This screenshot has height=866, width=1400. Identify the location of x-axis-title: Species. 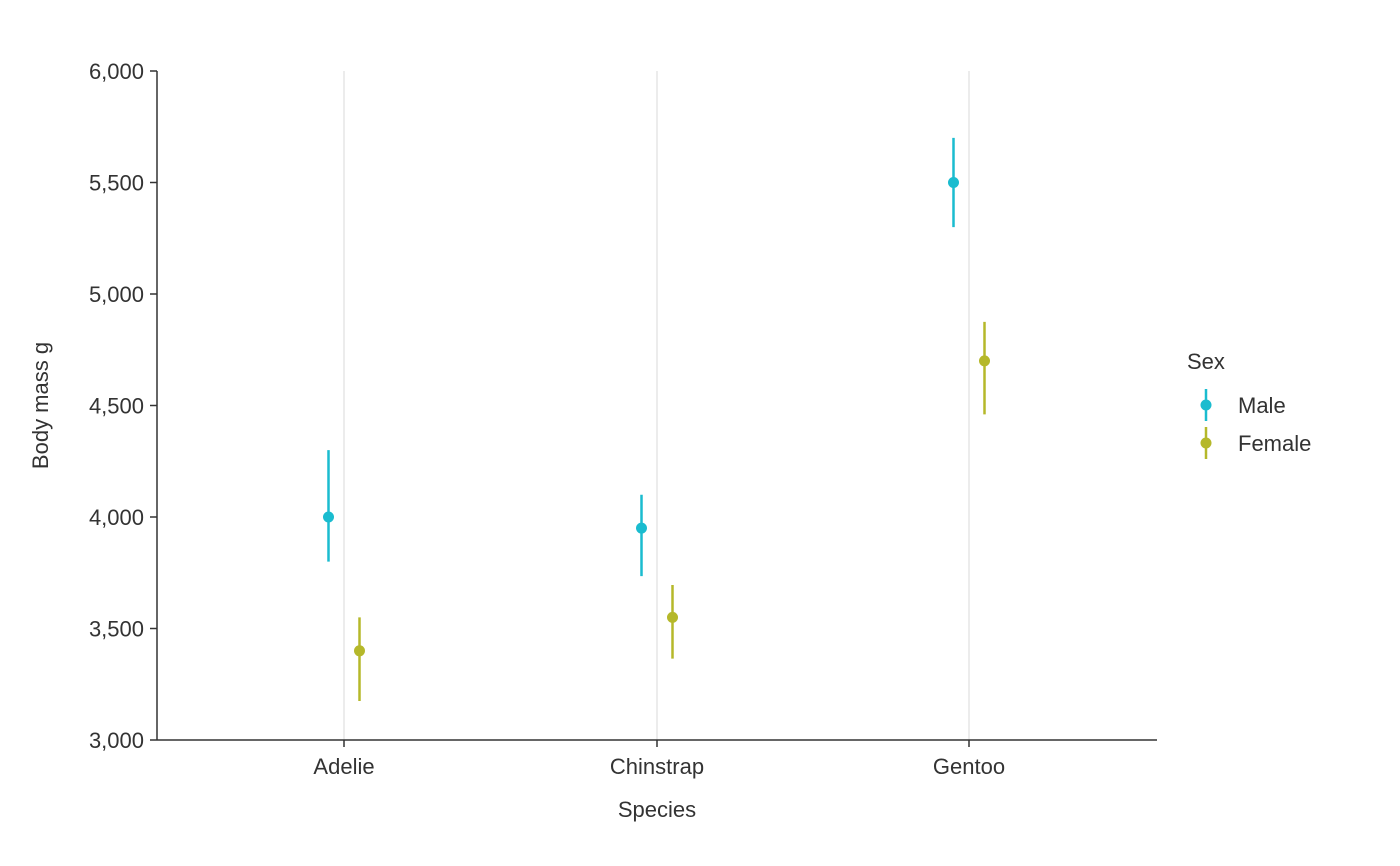
(657, 809).